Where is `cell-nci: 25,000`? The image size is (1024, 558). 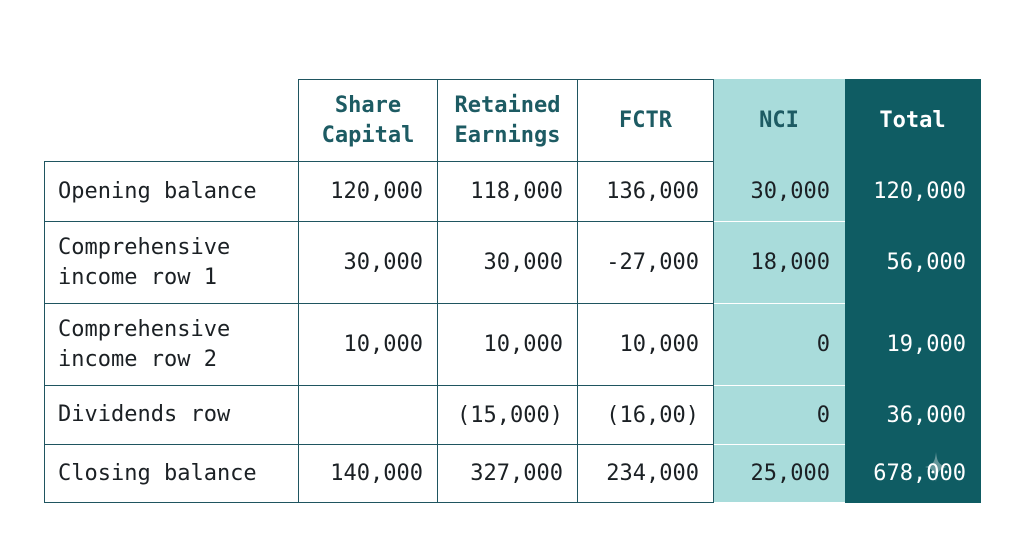
cell-nci: 25,000 is located at coordinates (779, 473).